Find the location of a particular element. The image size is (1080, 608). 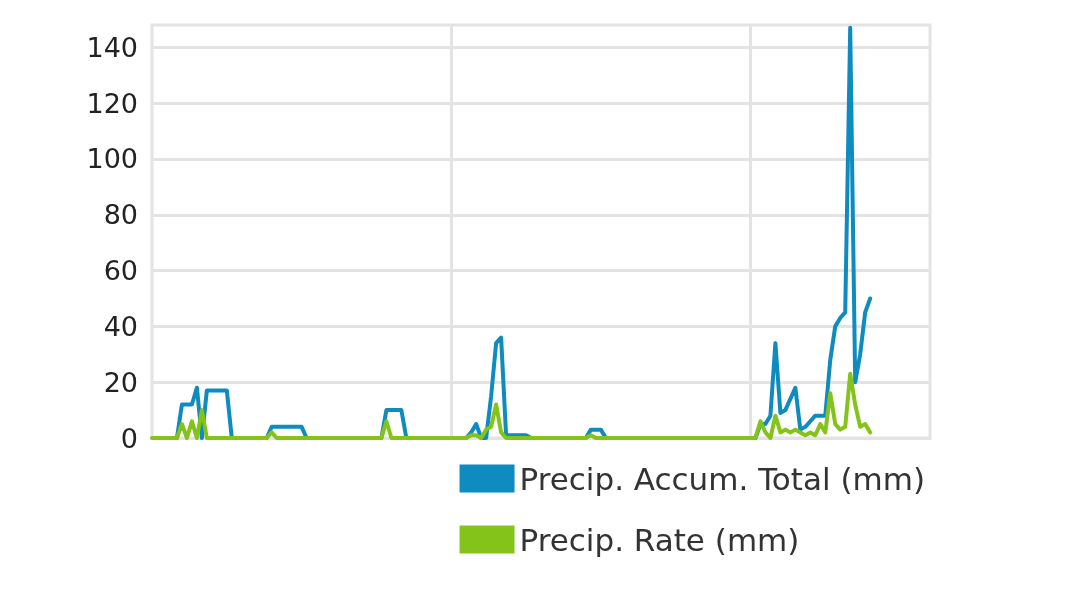

y-tick-label: 40 is located at coordinates (120, 326).